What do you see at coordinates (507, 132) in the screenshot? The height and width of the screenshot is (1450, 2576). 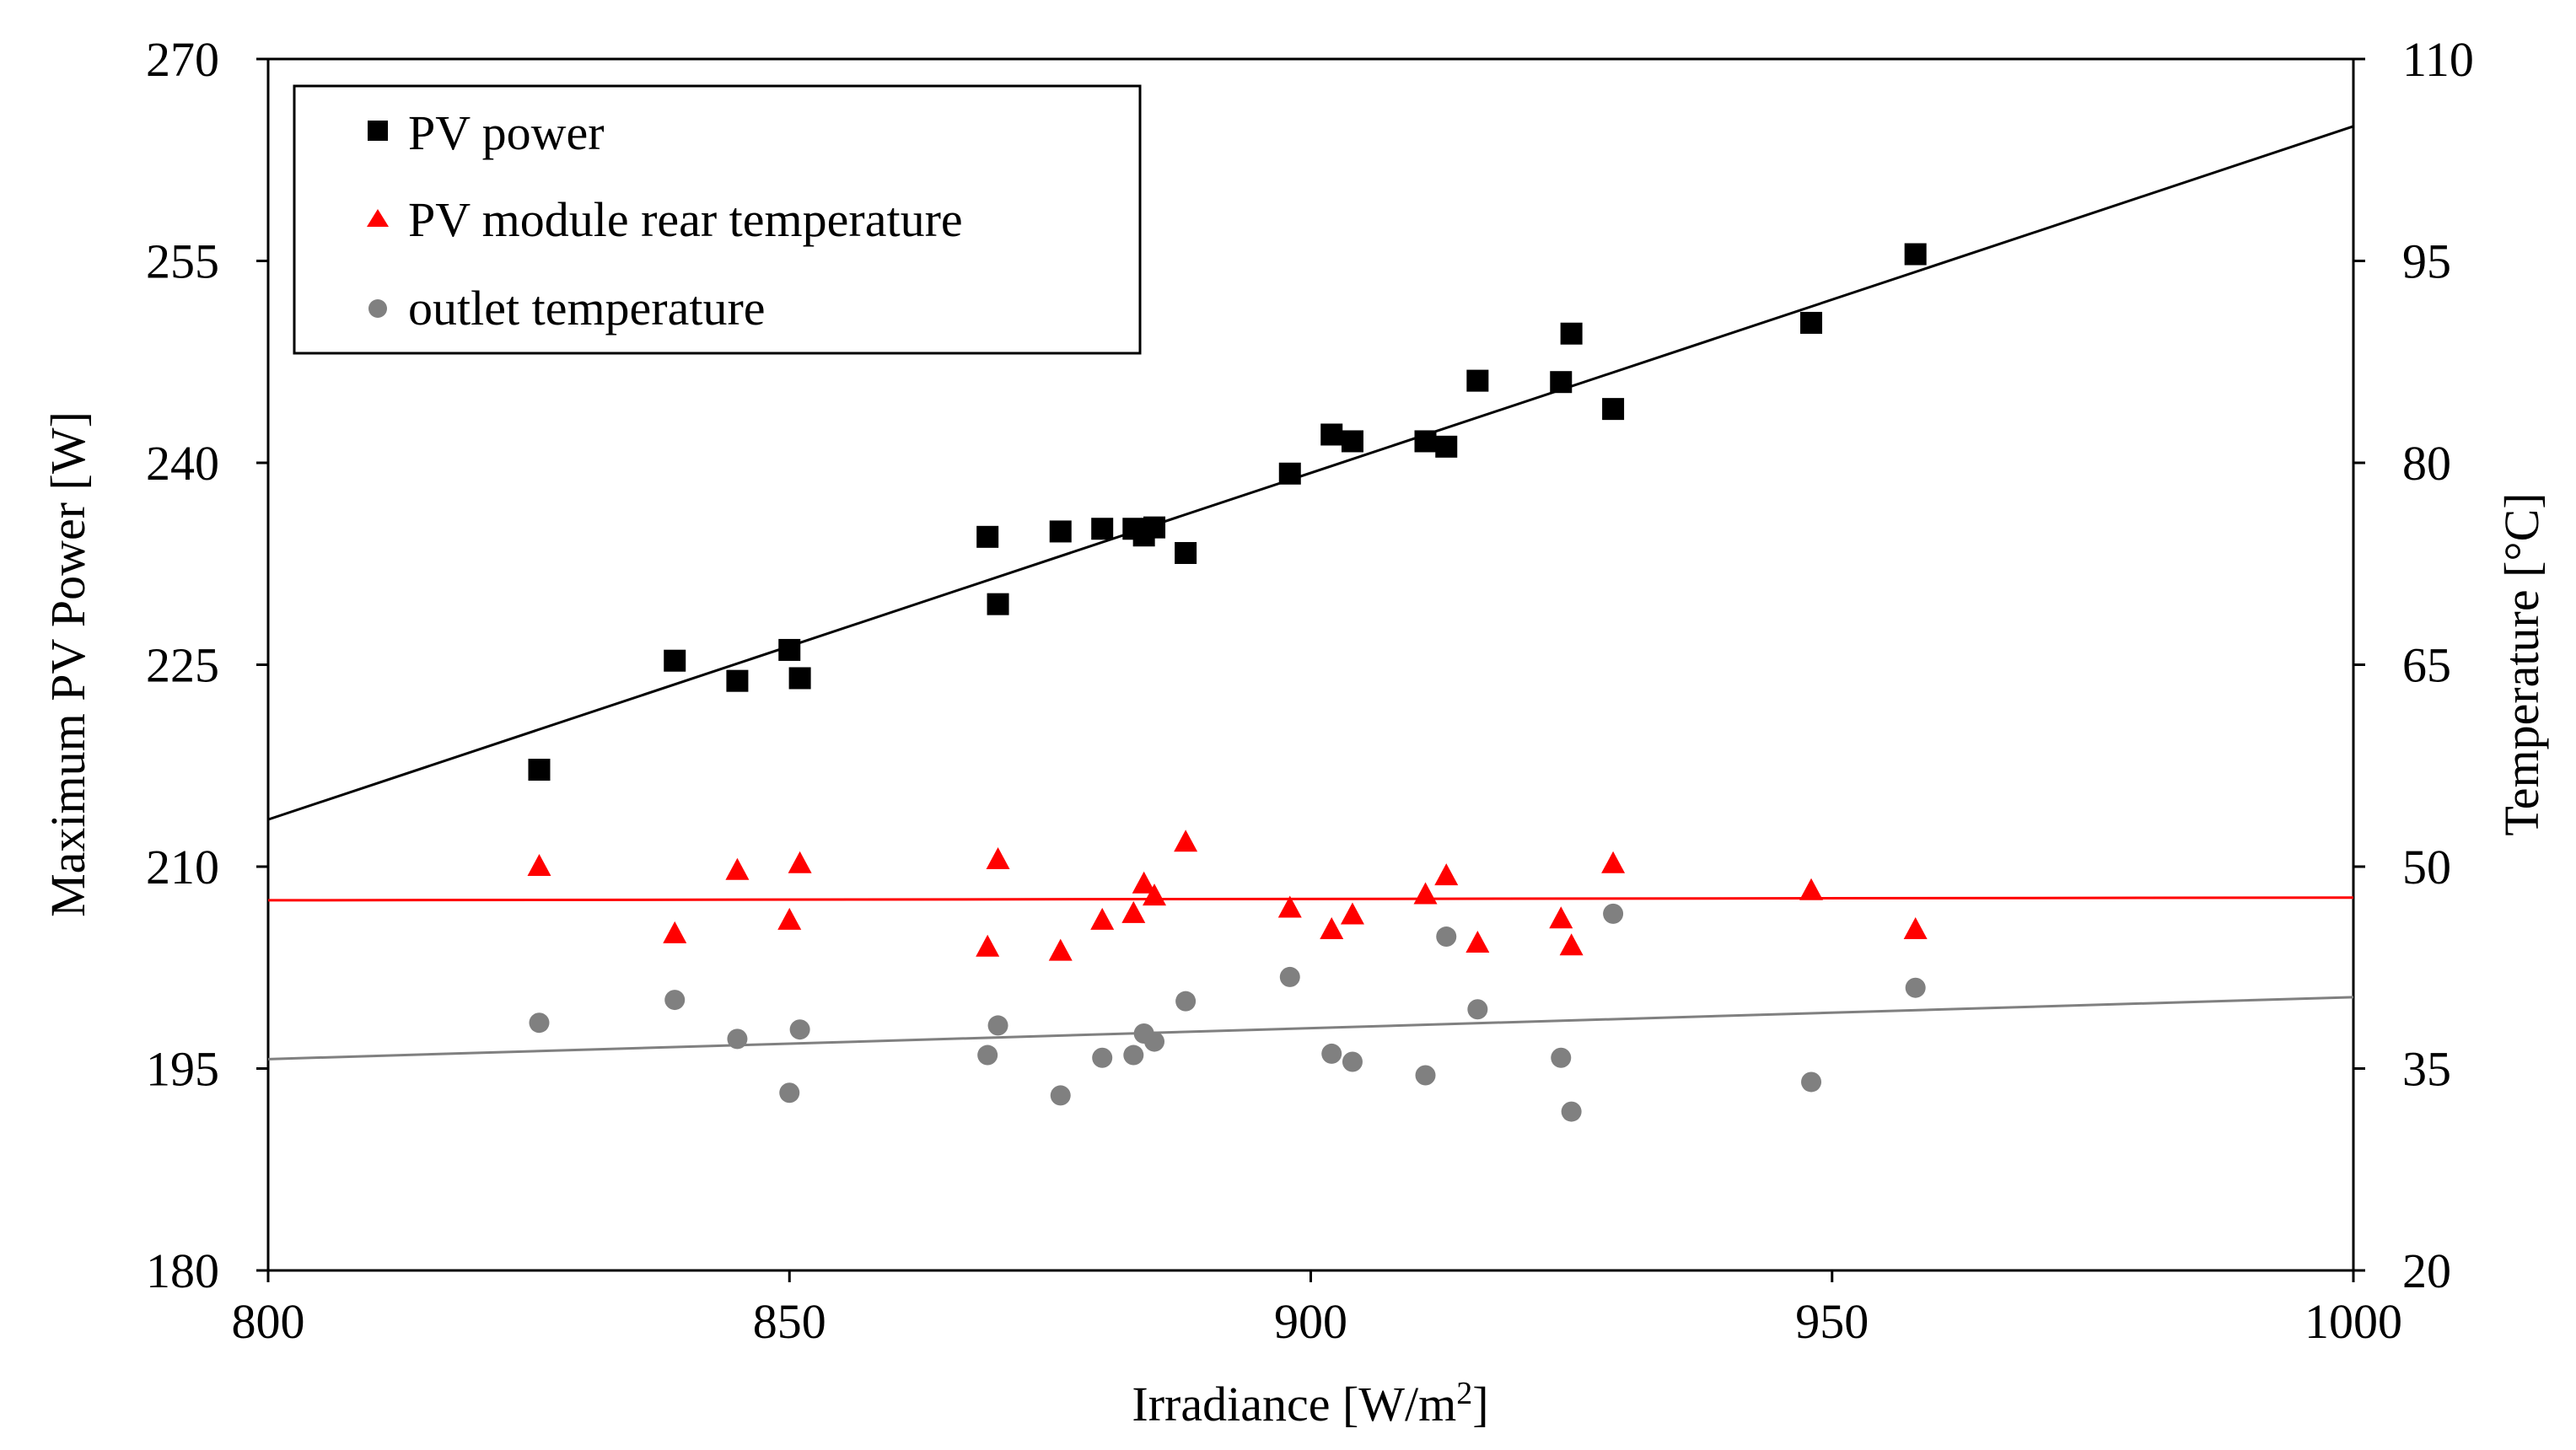 I see `legend-label-pv-power: PV power` at bounding box center [507, 132].